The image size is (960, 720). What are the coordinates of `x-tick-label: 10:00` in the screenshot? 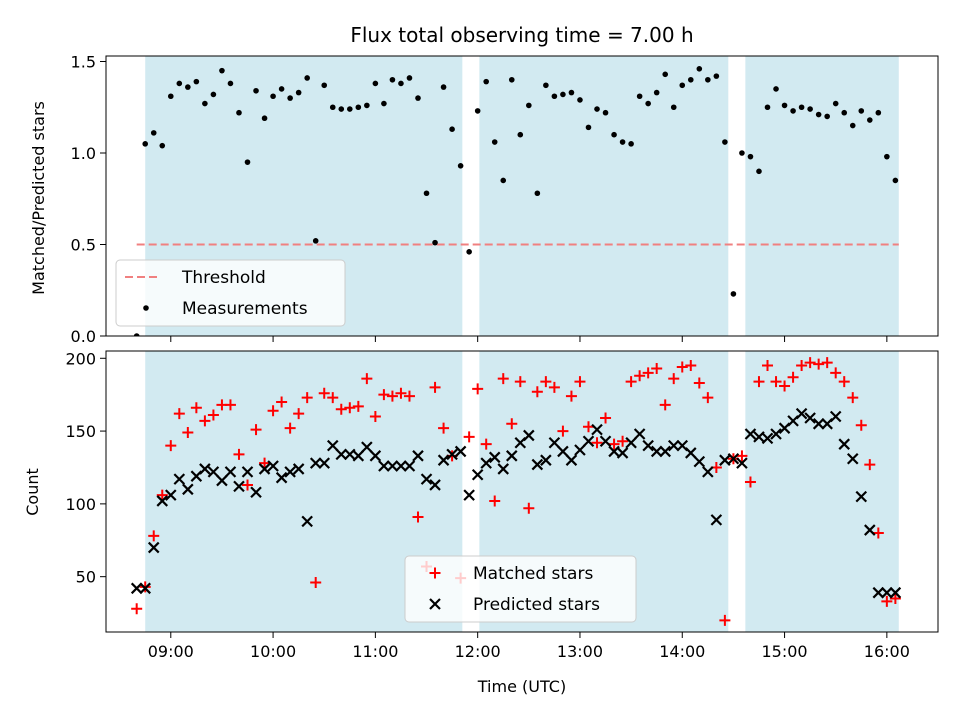 It's located at (273, 651).